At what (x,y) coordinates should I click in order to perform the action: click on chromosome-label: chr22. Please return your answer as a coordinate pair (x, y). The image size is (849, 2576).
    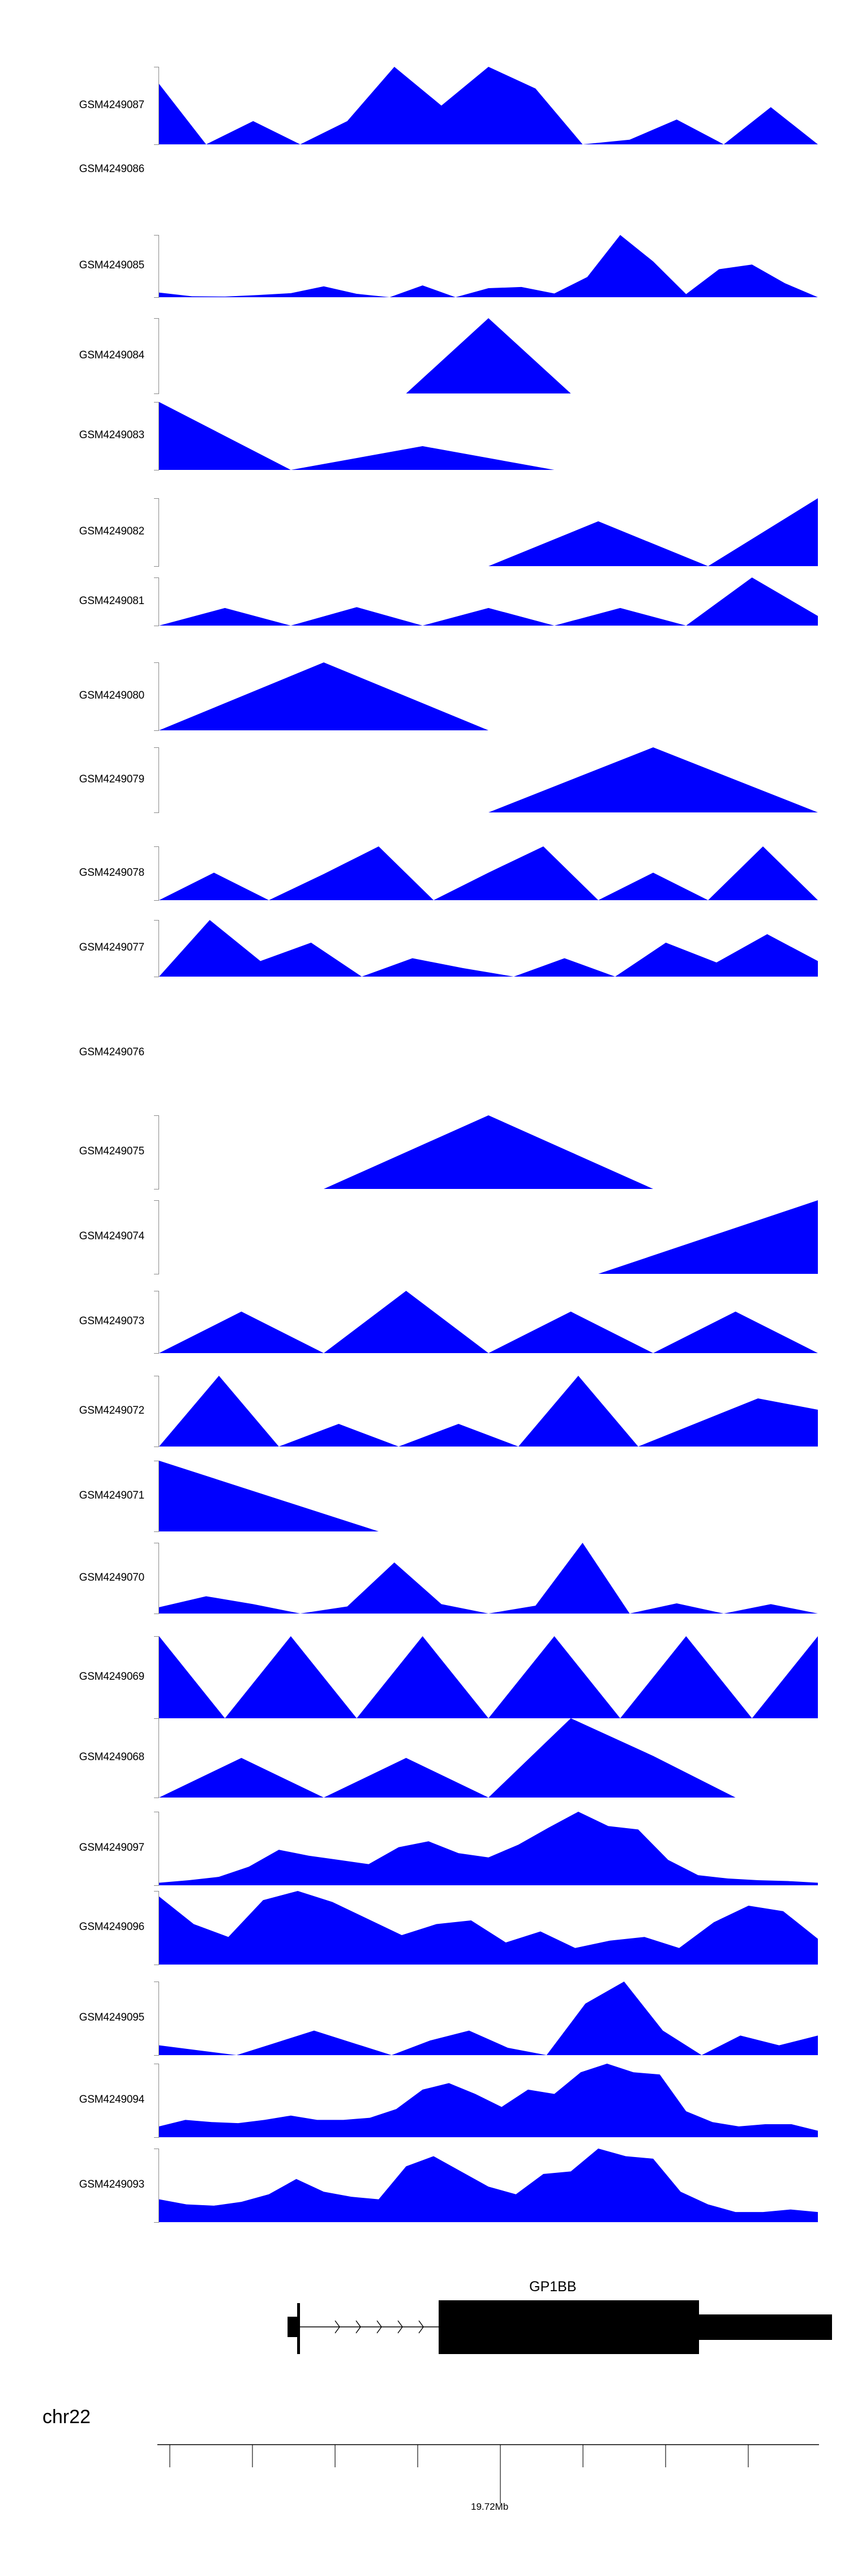
    Looking at the image, I should click on (66, 2417).